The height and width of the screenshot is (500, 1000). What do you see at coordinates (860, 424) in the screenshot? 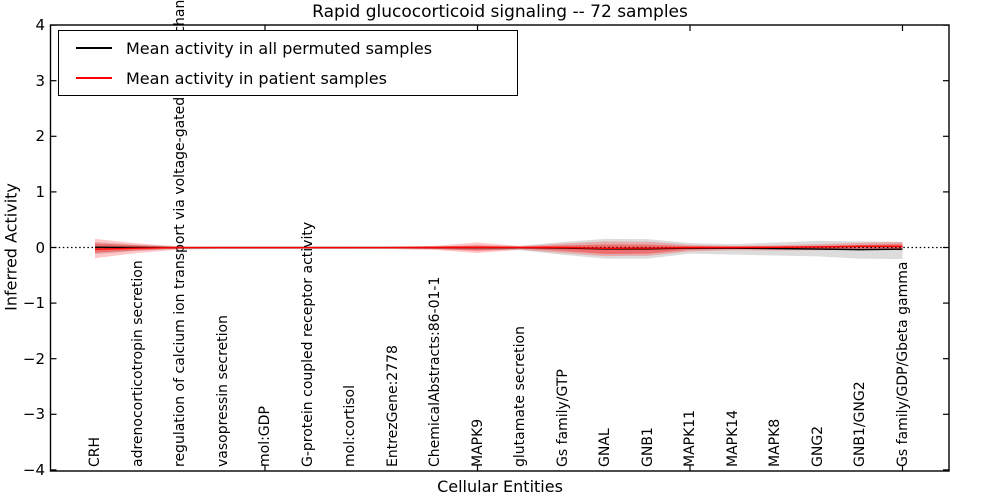
I see `entity-label: GNB1/GNG2` at bounding box center [860, 424].